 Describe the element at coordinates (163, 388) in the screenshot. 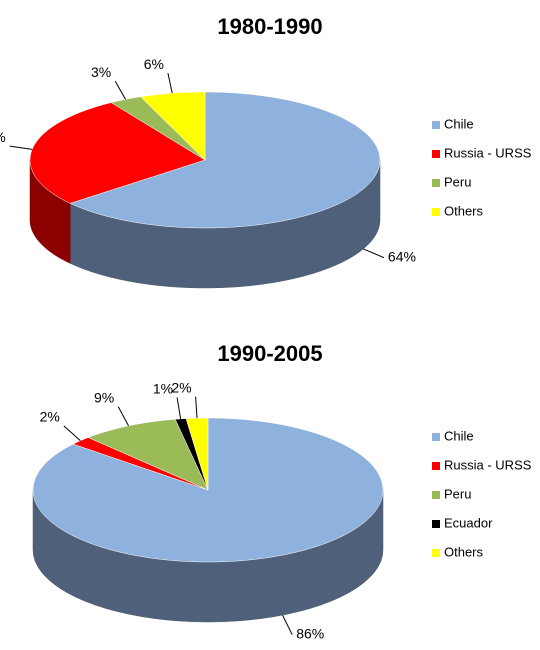

I see `data-label: 1%` at that location.